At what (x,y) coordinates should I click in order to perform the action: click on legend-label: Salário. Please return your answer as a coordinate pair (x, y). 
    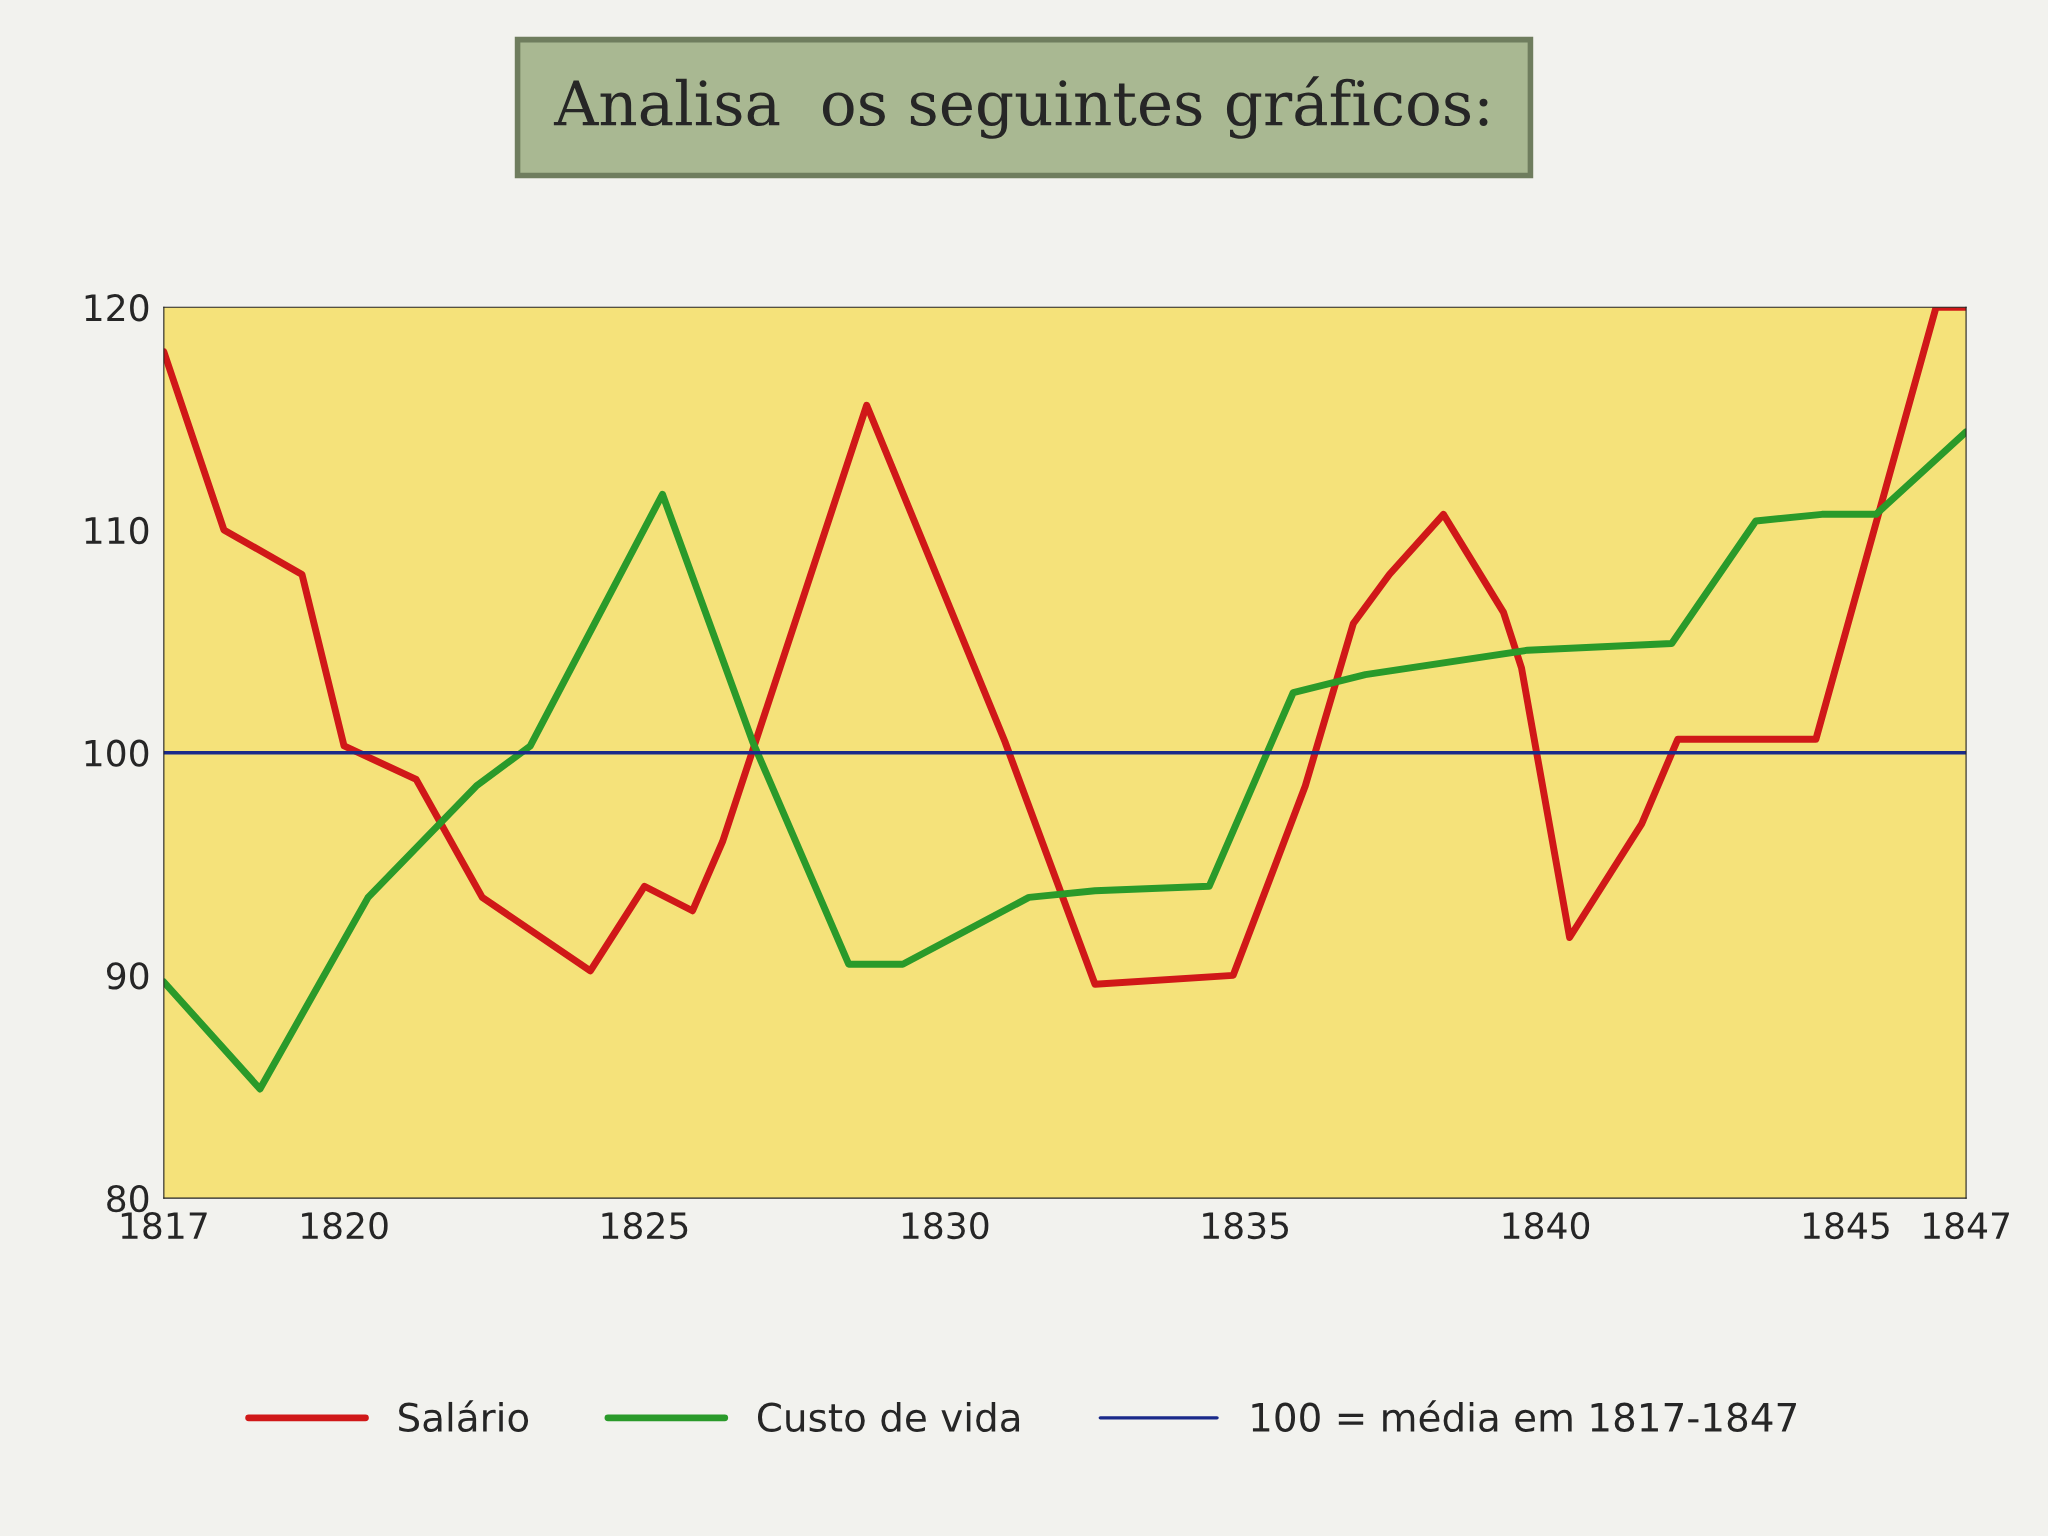
    Looking at the image, I should click on (464, 1416).